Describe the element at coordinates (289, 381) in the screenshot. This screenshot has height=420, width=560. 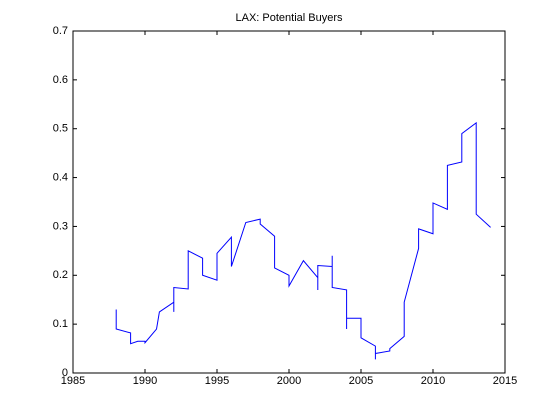
I see `x-tick-label: 2000` at that location.